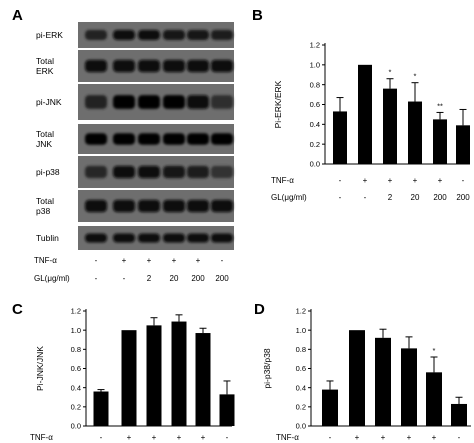  Describe the element at coordinates (257, 15) in the screenshot. I see `panel-label-b: B` at that location.